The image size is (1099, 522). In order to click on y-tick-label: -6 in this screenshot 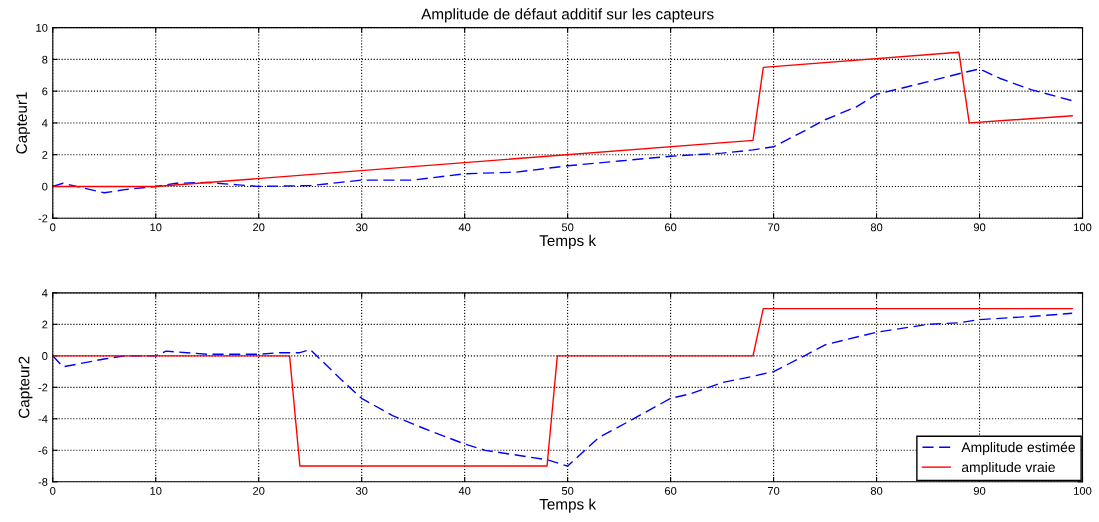, I will do `click(43, 450)`.